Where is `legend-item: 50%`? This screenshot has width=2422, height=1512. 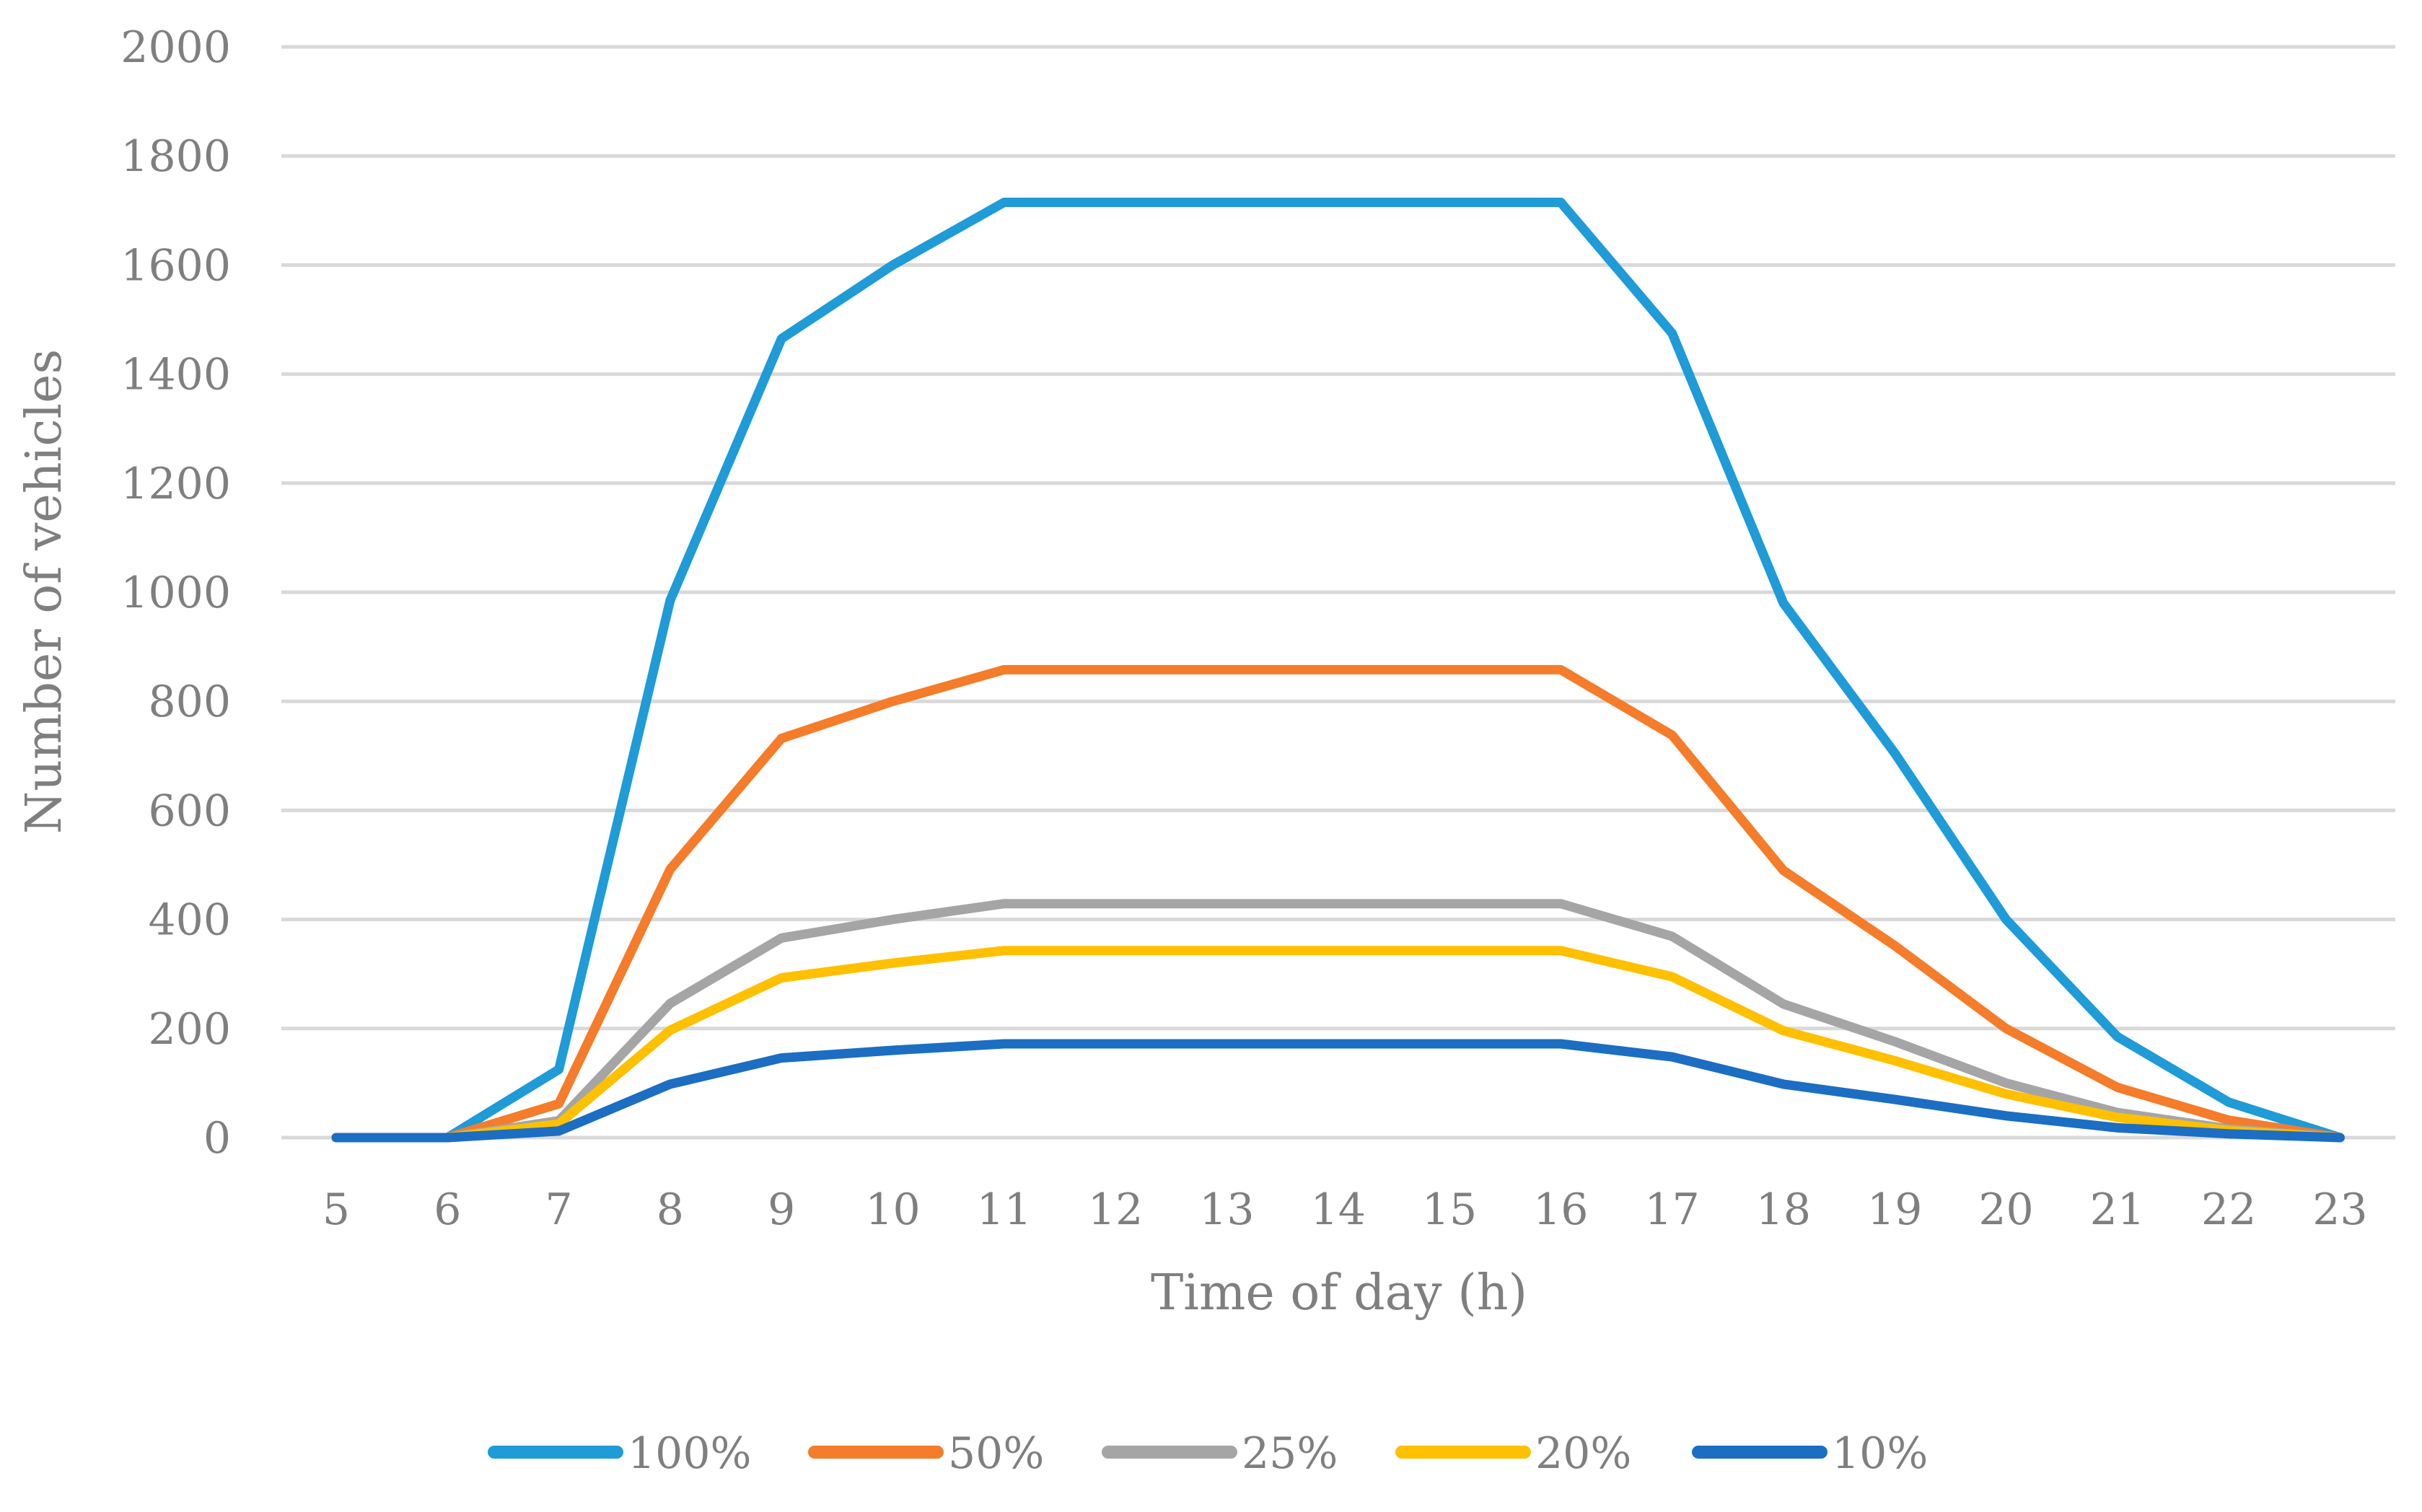
legend-item: 50% is located at coordinates (926, 1453).